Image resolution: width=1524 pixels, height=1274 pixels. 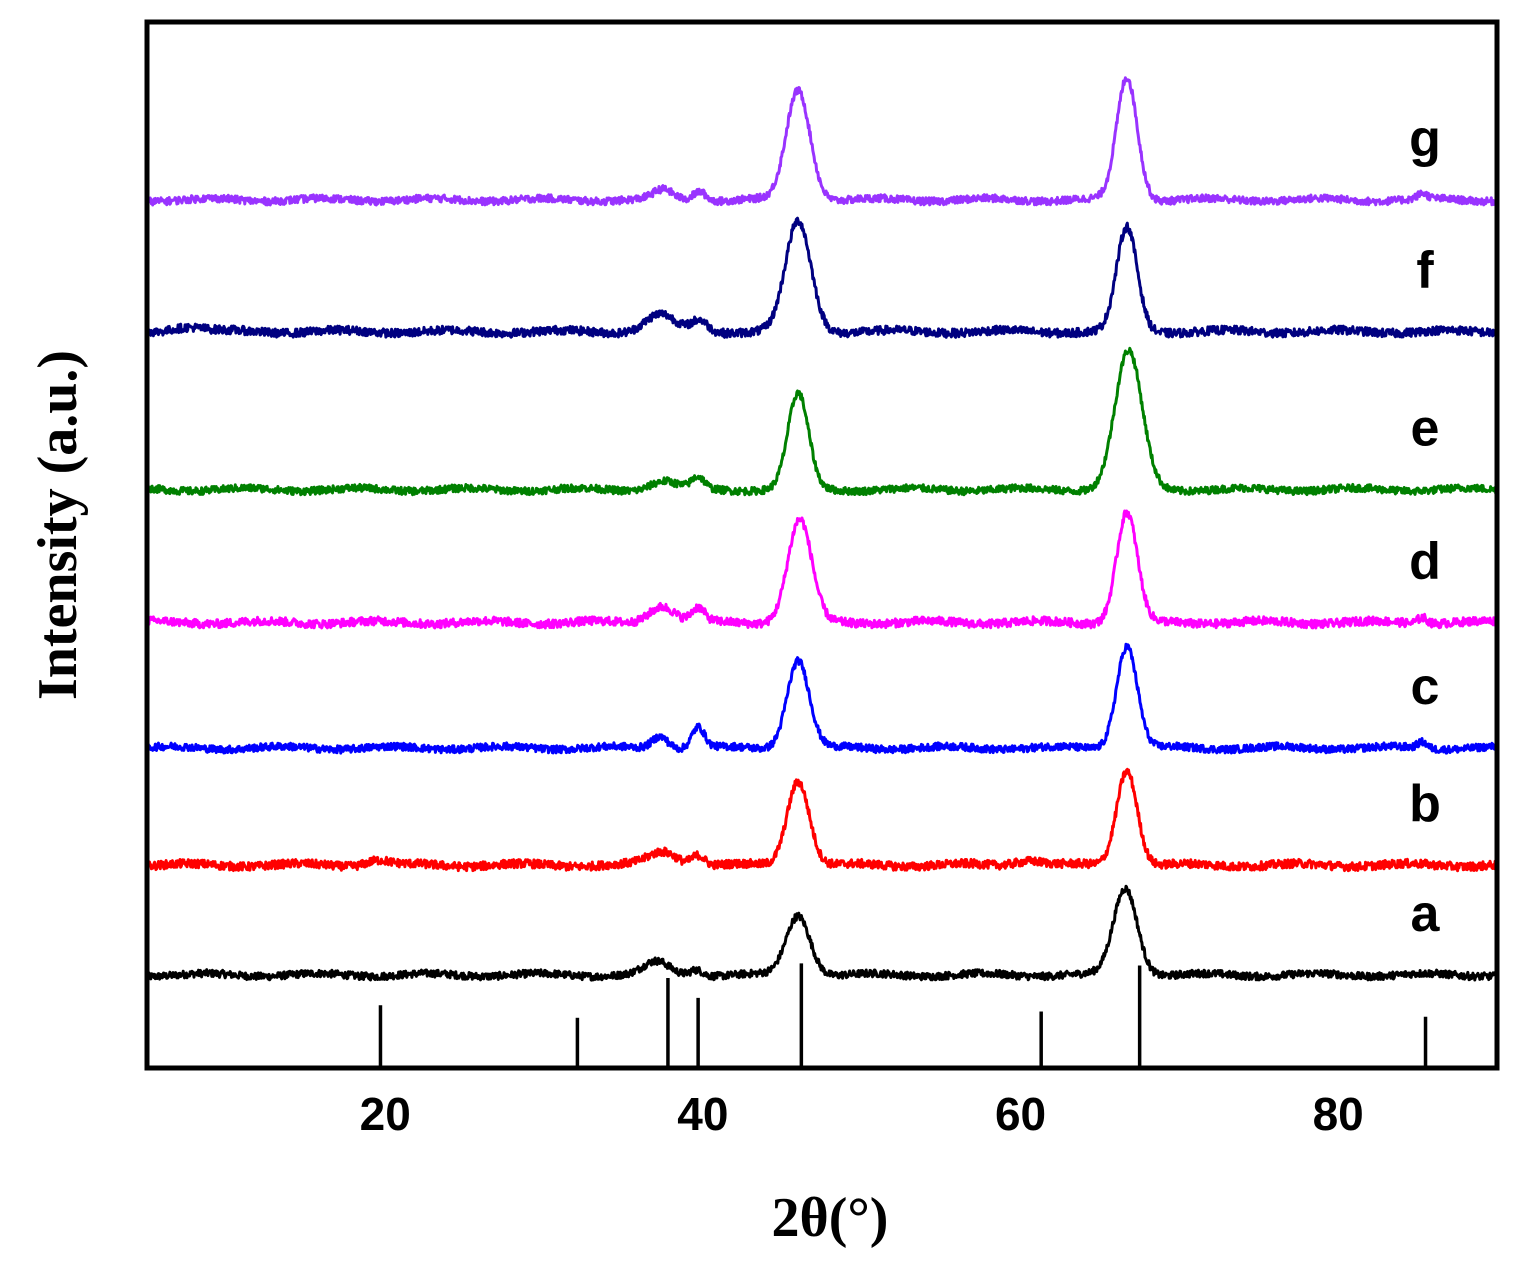 What do you see at coordinates (822, 569) in the screenshot?
I see `trace-d` at bounding box center [822, 569].